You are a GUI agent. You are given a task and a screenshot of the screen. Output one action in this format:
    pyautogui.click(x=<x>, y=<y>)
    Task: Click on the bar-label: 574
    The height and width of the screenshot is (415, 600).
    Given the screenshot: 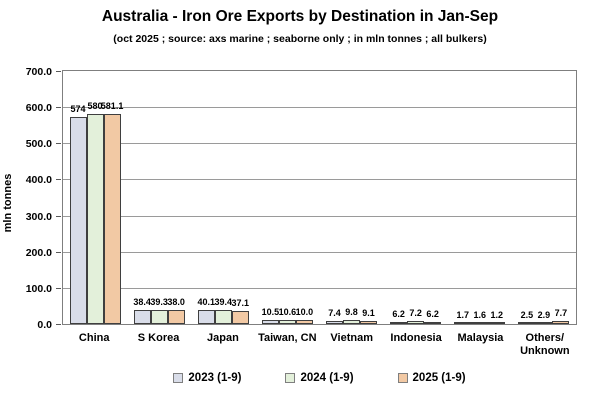 What is the action you would take?
    pyautogui.click(x=78, y=109)
    